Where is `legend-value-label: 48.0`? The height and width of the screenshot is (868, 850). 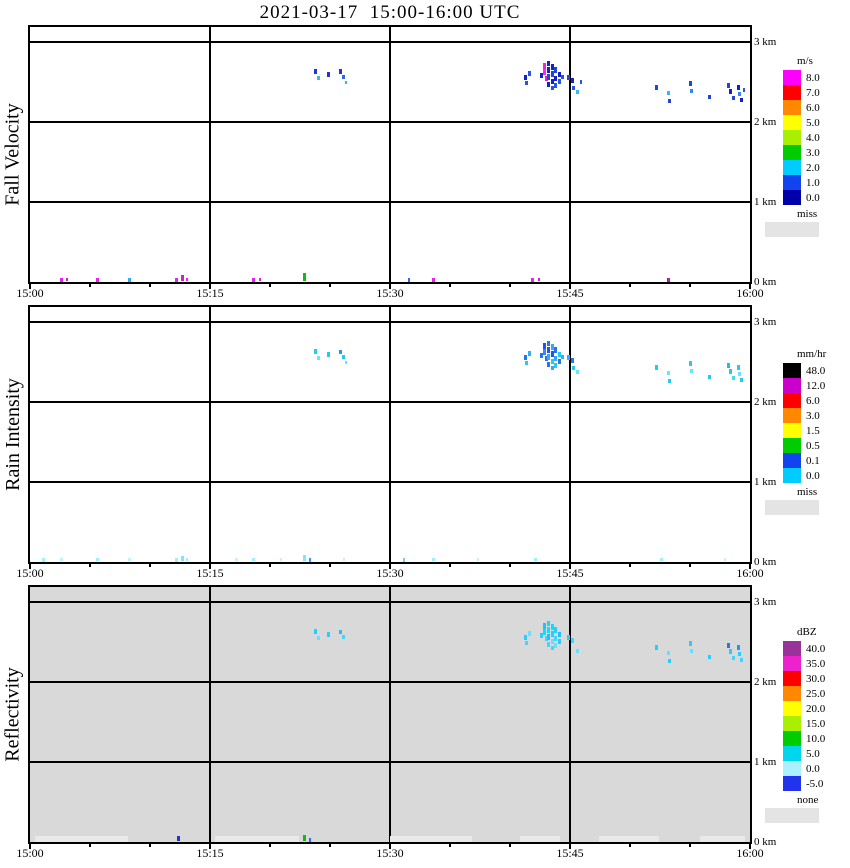
legend-value-label: 48.0 is located at coordinates (816, 370).